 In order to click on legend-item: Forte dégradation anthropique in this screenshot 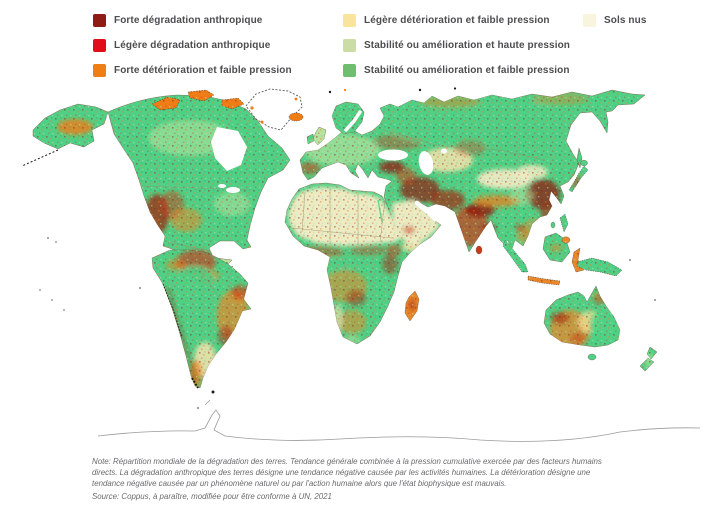, I will do `click(177, 20)`.